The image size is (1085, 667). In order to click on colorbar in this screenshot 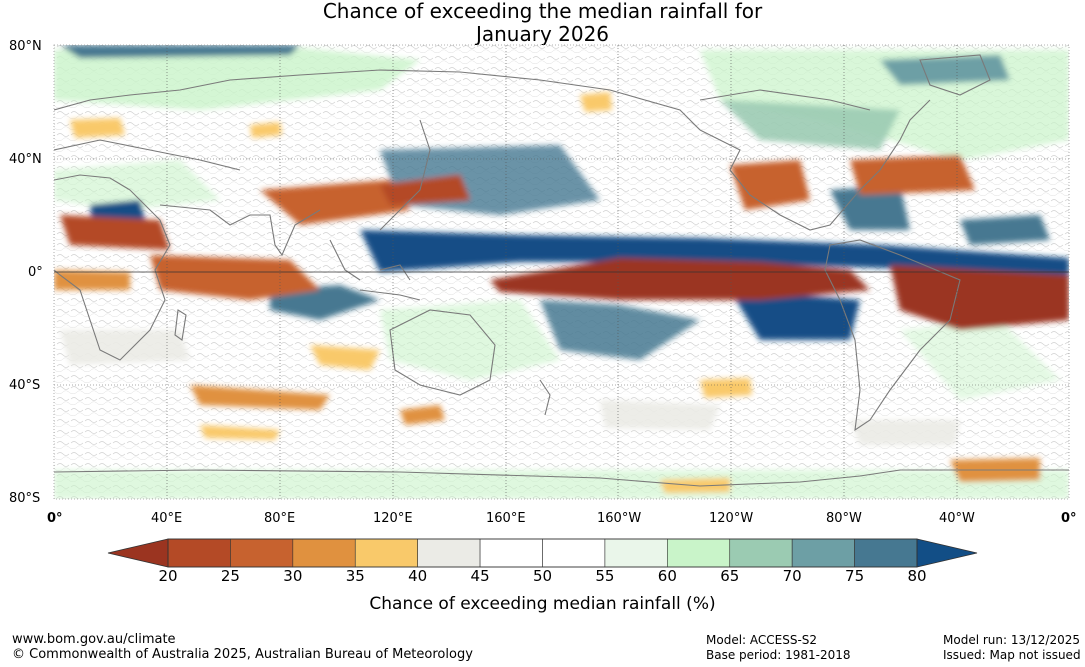, I will do `click(542, 553)`.